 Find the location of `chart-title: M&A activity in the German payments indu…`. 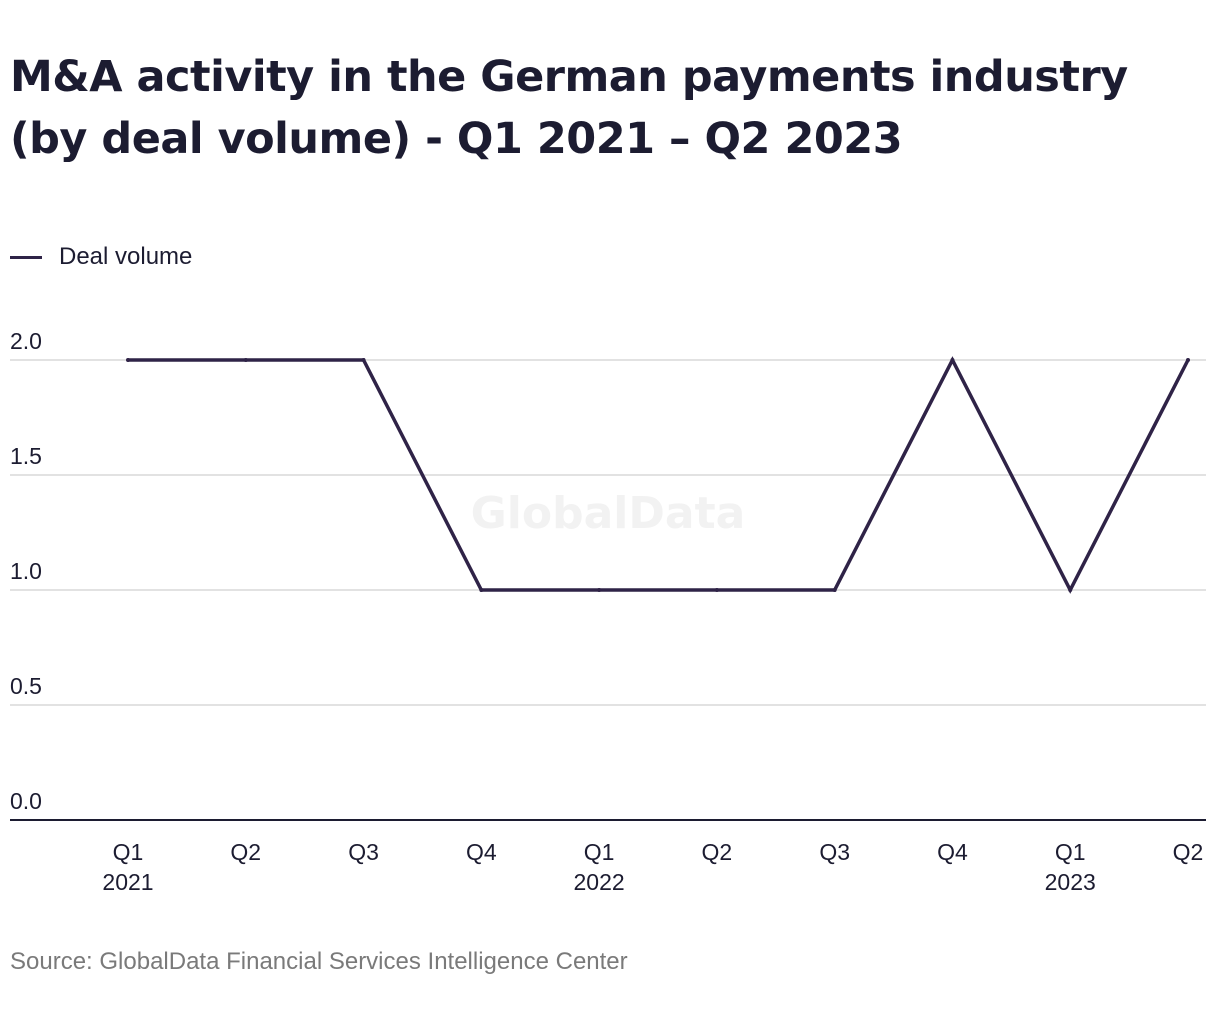

chart-title: M&A activity in the German payments indu… is located at coordinates (569, 108).